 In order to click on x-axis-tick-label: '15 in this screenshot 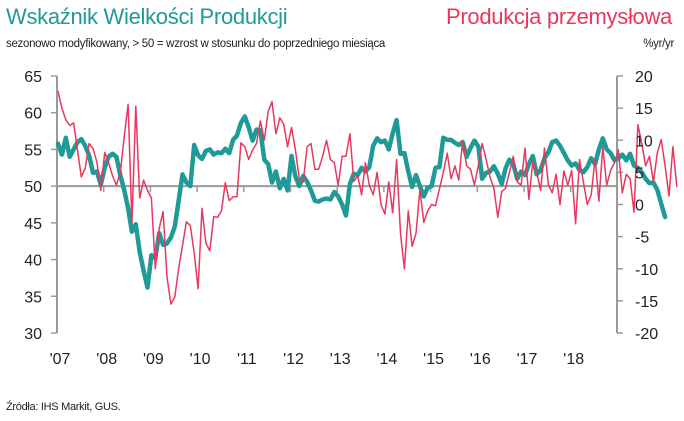, I will do `click(433, 359)`.